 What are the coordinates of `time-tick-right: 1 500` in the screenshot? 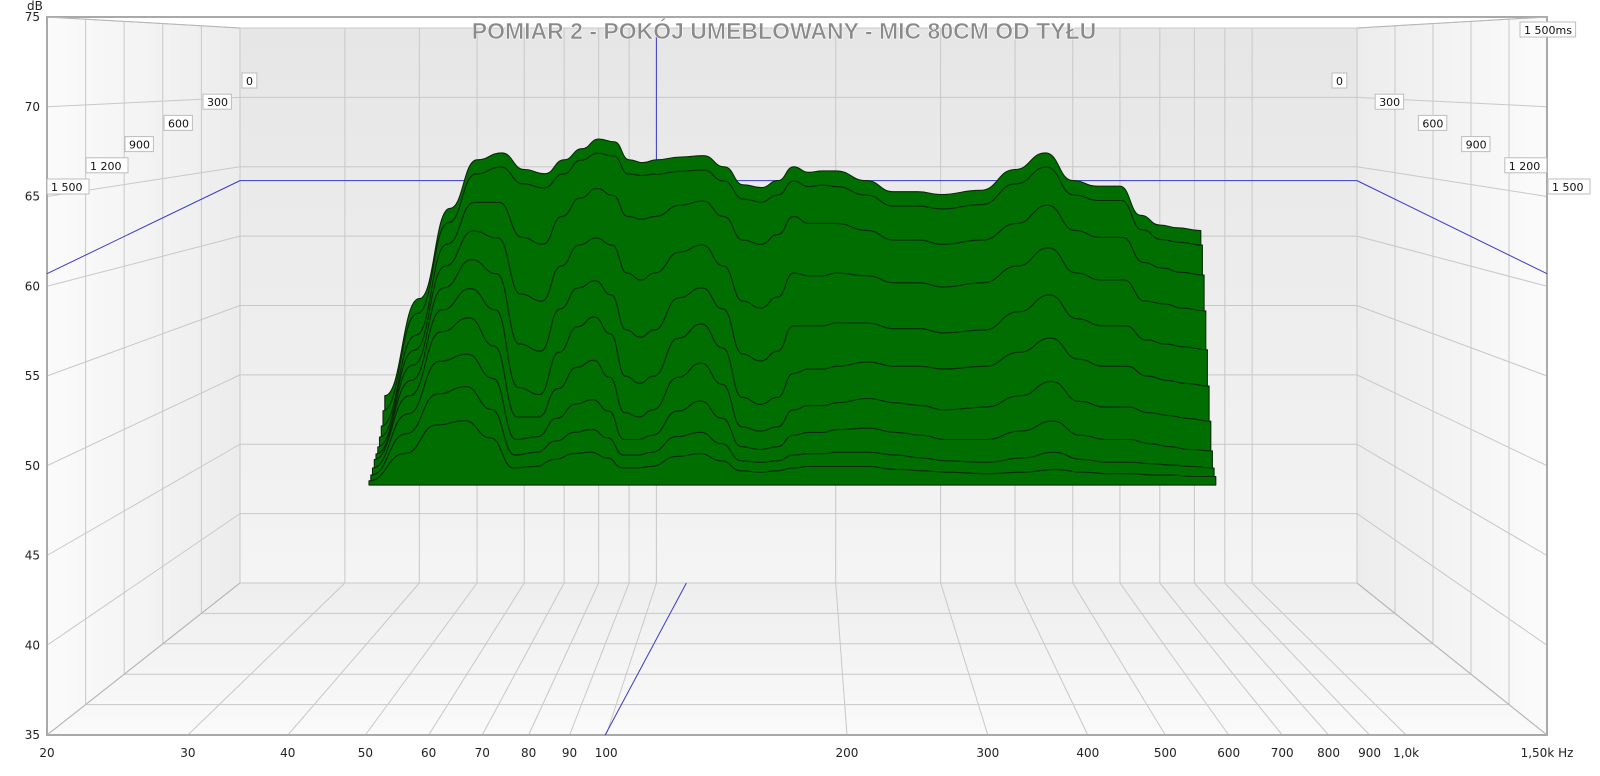 It's located at (1568, 187).